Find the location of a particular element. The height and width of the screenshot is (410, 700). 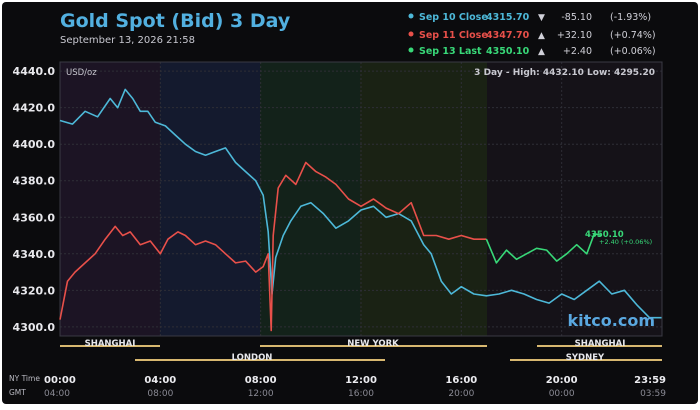

legend-value-sep10: 4315.70 is located at coordinates (508, 17).